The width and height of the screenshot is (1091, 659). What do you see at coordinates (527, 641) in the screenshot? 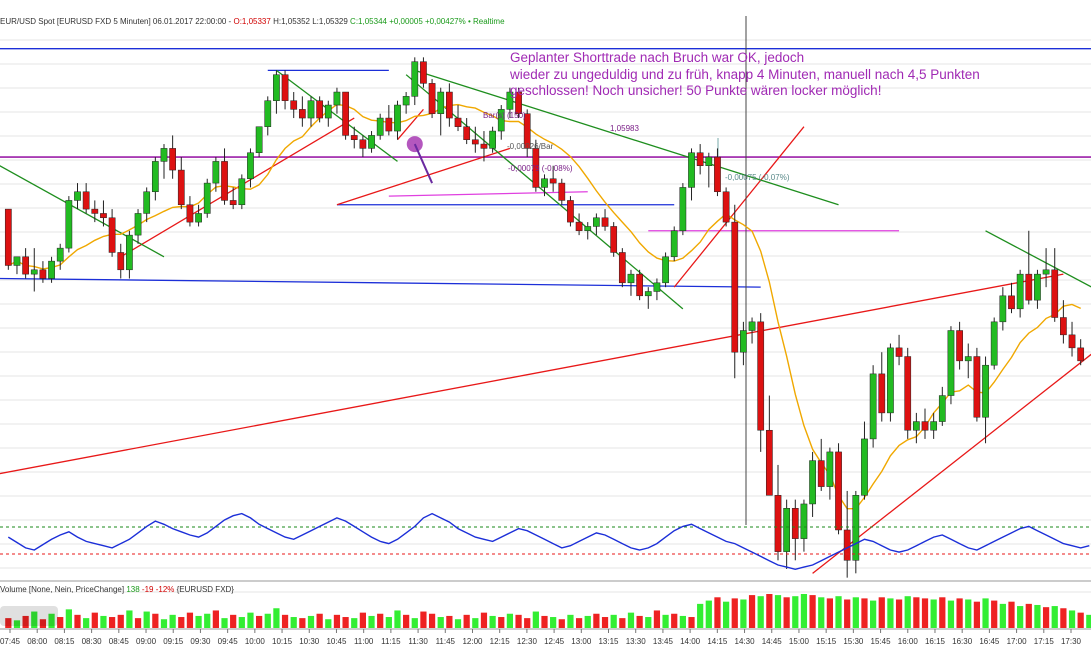
I see `time-tick-label: 12:30` at bounding box center [527, 641].